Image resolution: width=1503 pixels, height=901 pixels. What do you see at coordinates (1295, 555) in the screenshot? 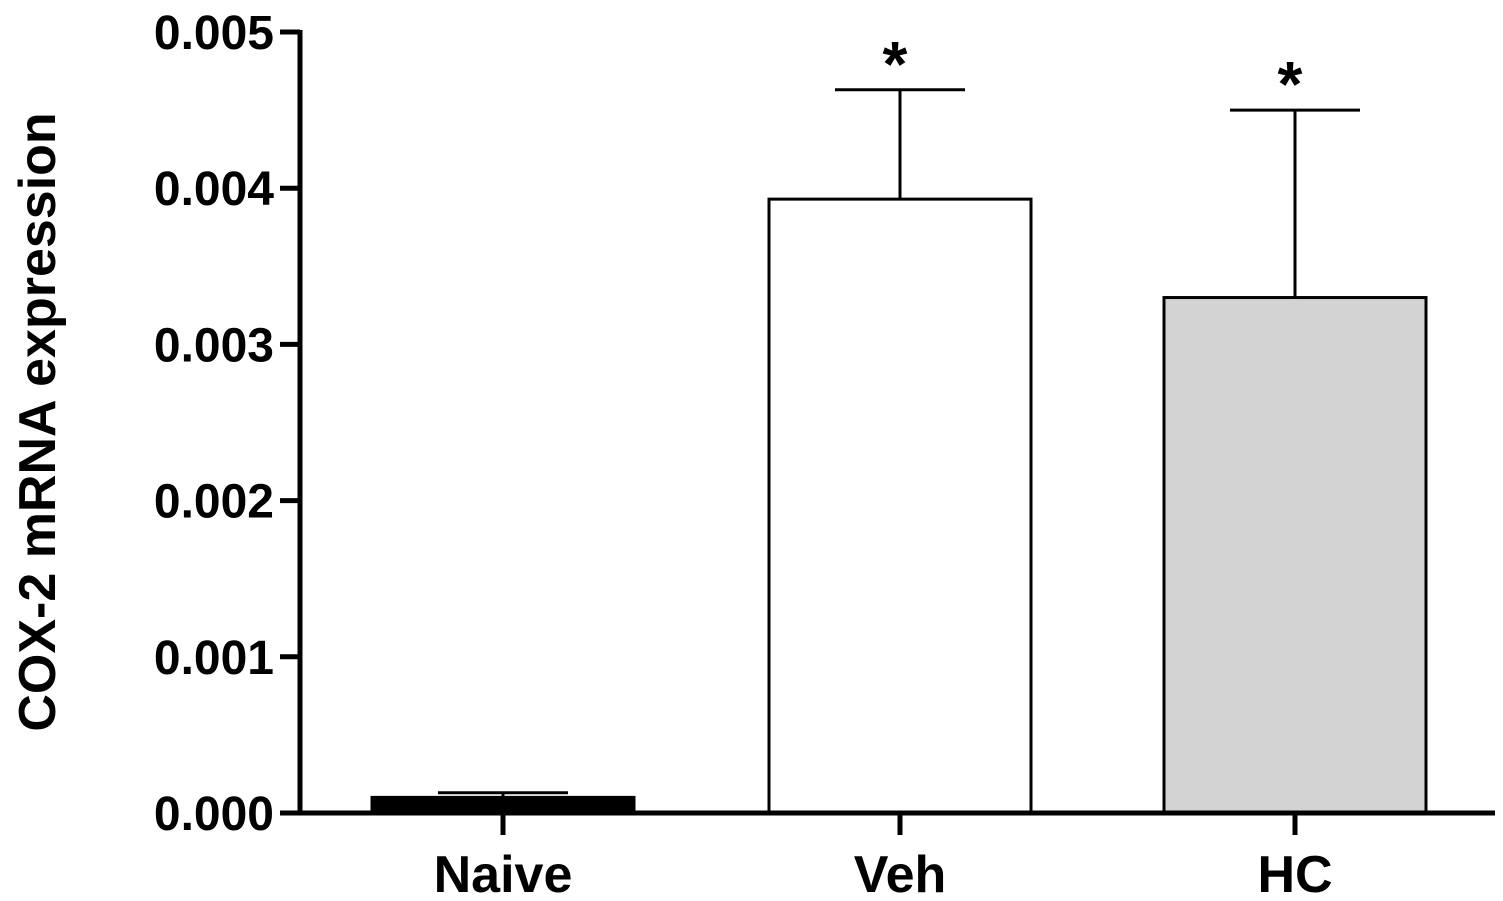
I see `bar-hc` at bounding box center [1295, 555].